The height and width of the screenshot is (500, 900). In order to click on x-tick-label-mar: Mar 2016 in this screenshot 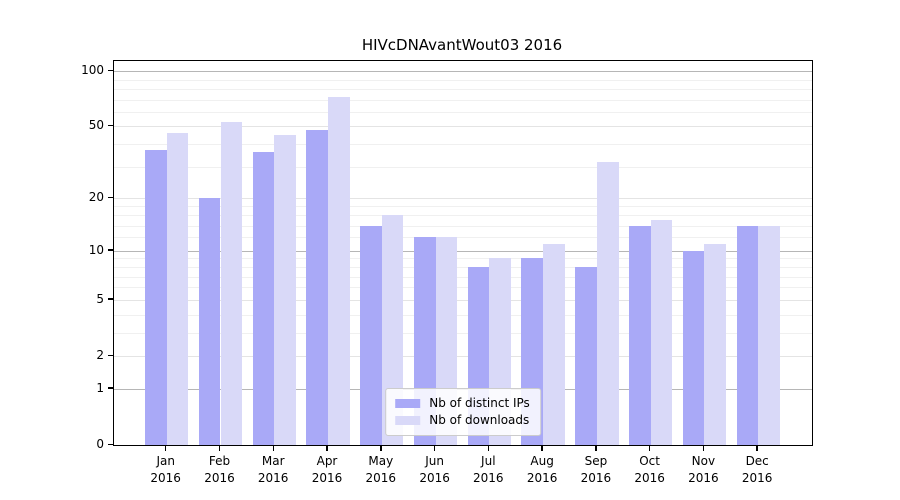, I will do `click(273, 470)`.